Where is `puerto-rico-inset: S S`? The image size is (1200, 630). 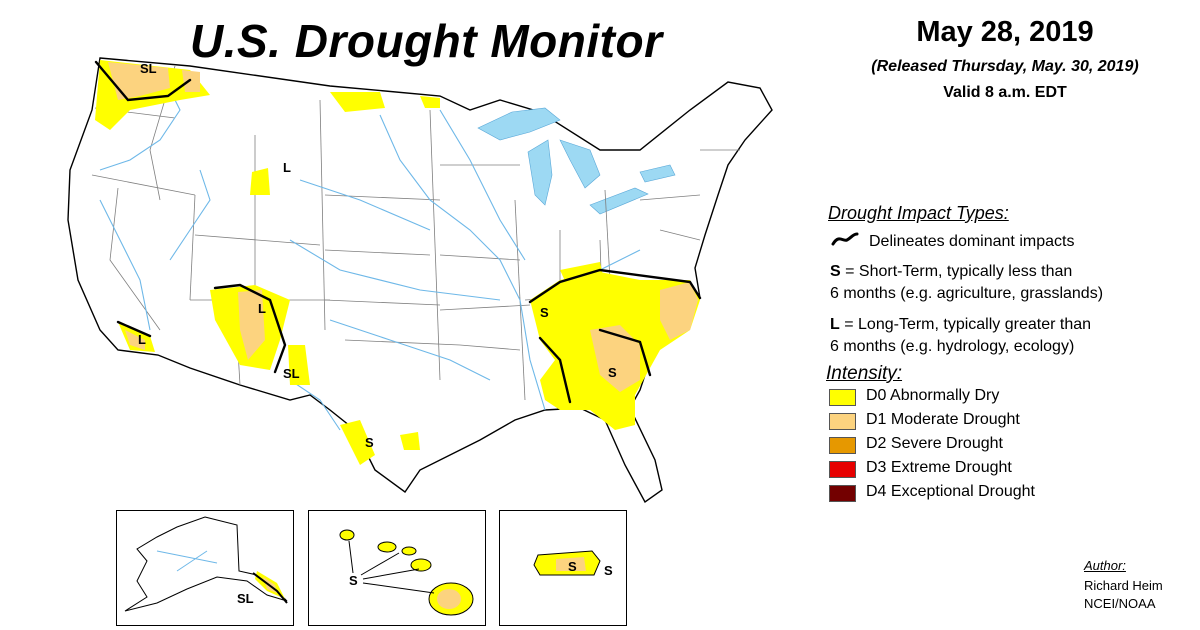
puerto-rico-inset: S S is located at coordinates (563, 568).